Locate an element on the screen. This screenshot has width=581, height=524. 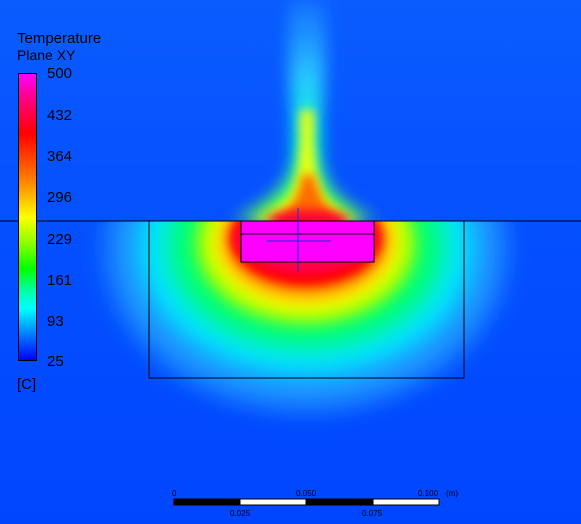
scale-label-100: 0.100 is located at coordinates (428, 493).